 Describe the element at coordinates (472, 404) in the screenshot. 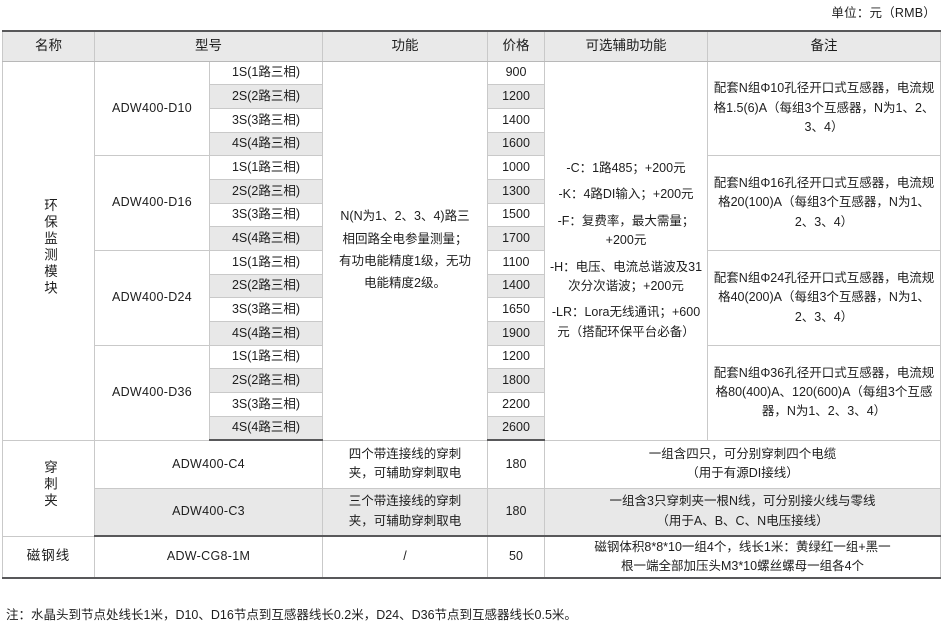

I see `table-row: 3S(3路三相) 2200` at that location.